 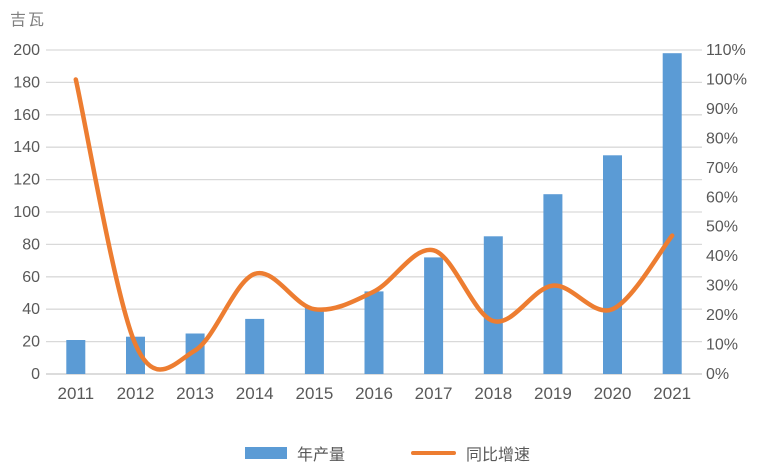 What do you see at coordinates (434, 315) in the screenshot?
I see `bar-2017` at bounding box center [434, 315].